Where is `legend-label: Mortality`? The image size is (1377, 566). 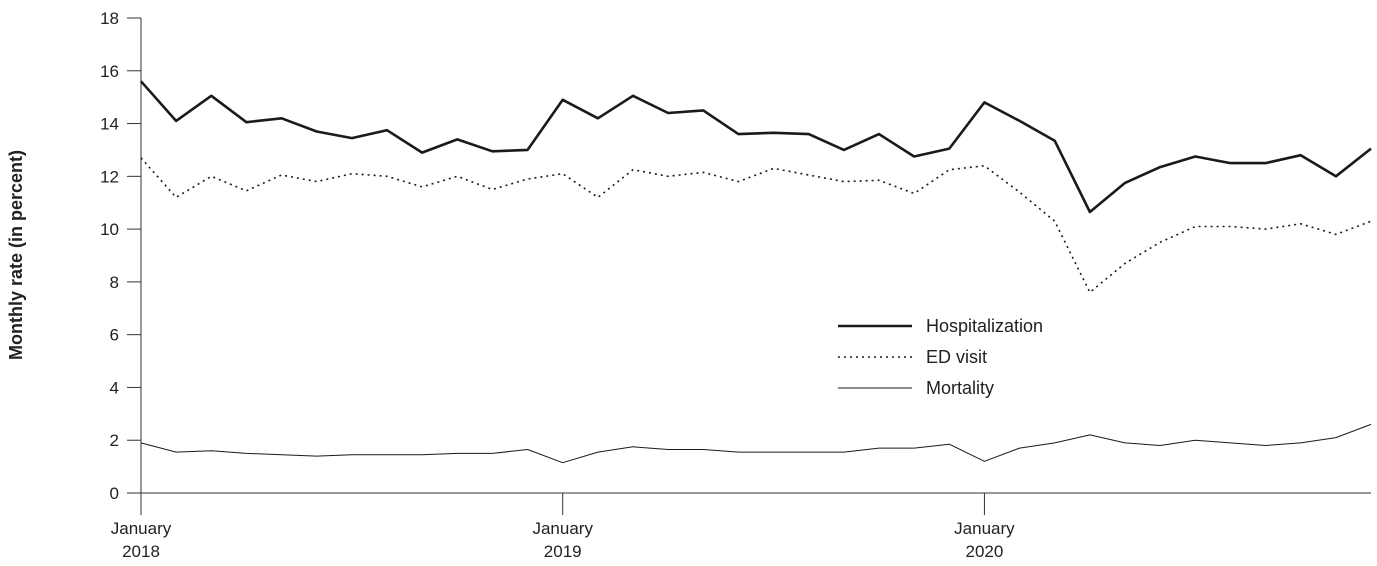 legend-label: Mortality is located at coordinates (960, 388).